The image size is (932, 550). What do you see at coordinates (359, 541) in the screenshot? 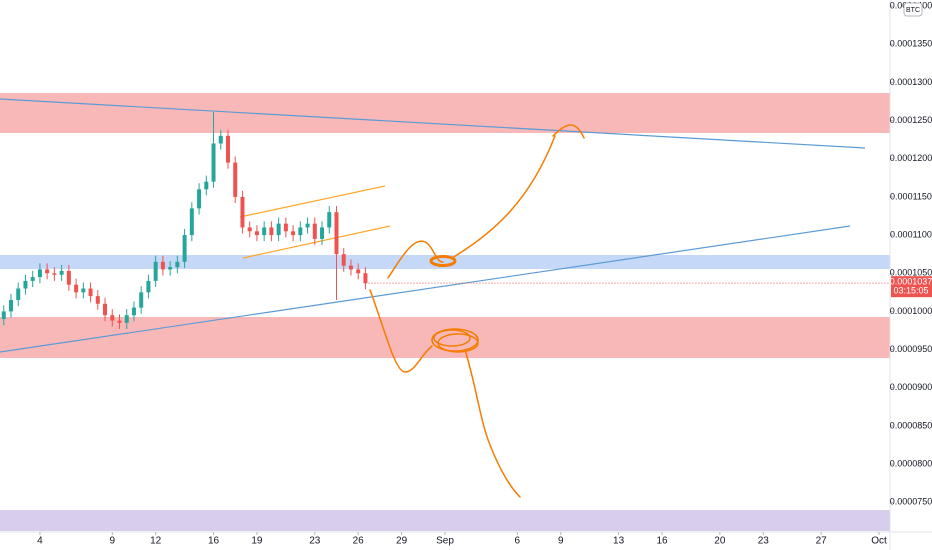
I see `x-tick-label: 26` at bounding box center [359, 541].